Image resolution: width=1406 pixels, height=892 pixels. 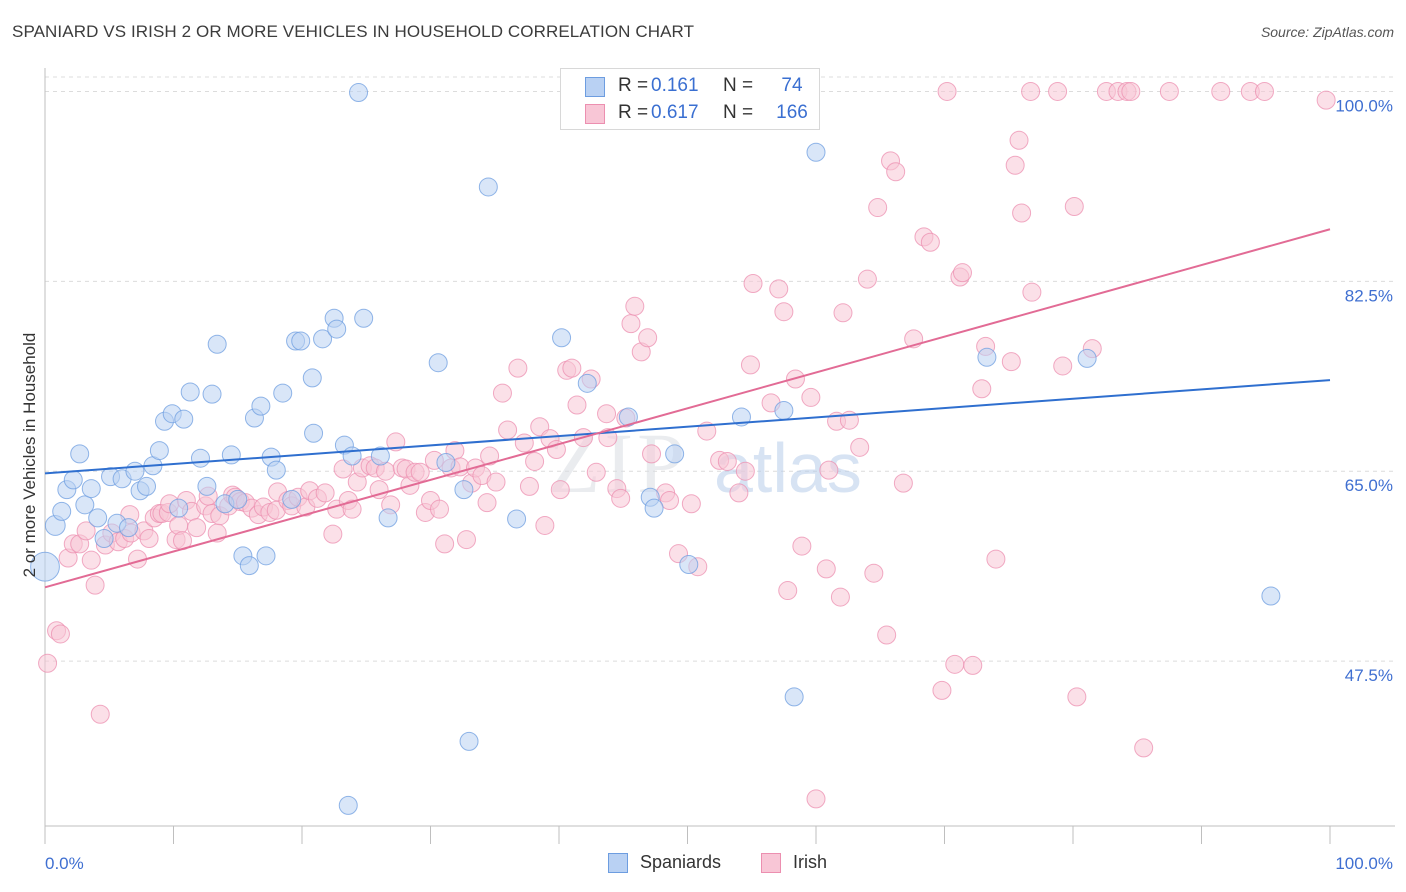 What do you see at coordinates (681, 862) in the screenshot?
I see `series-legend-label-spaniards: Spaniards` at bounding box center [681, 862].